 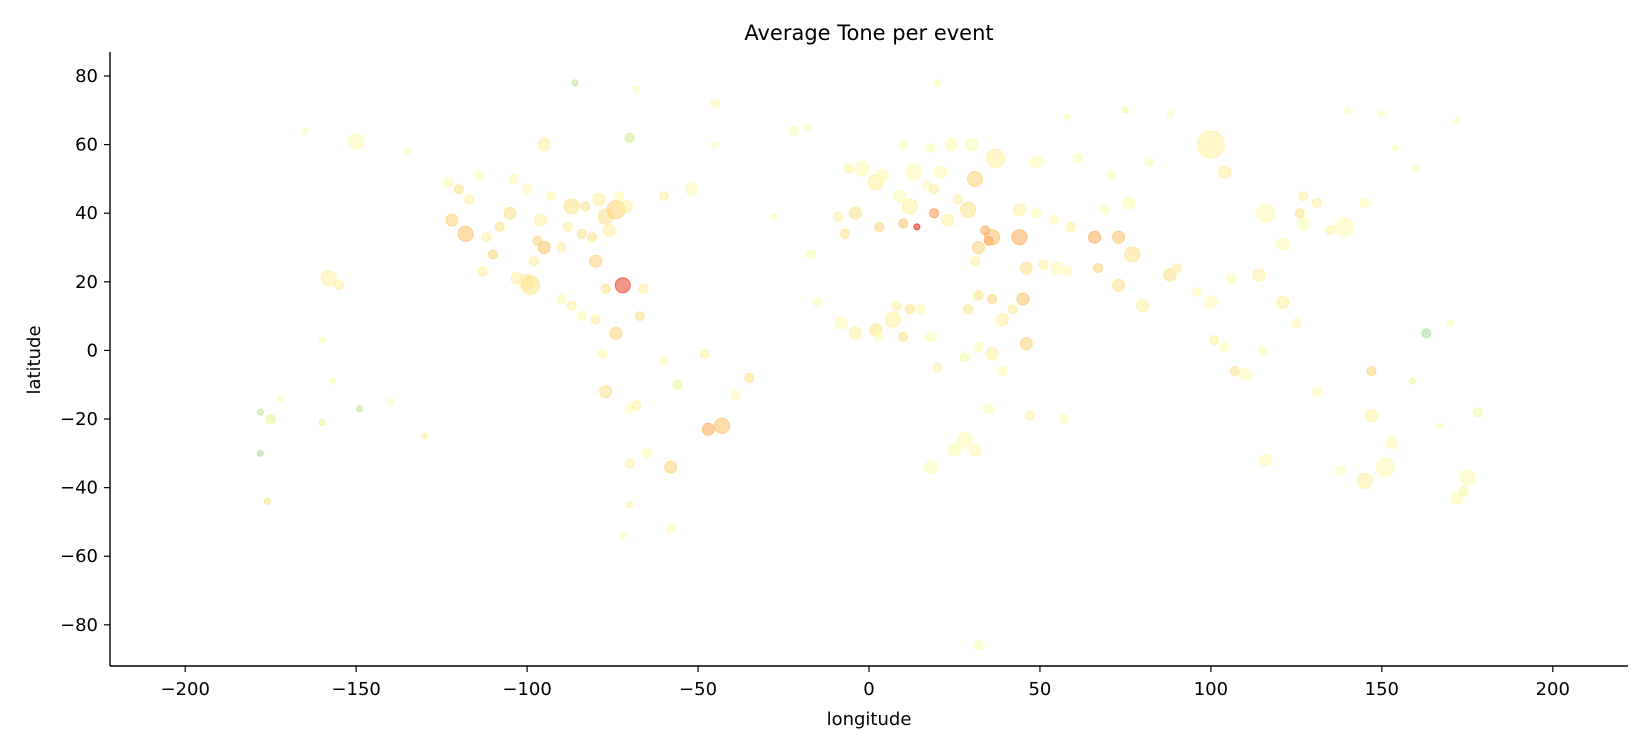 What do you see at coordinates (86, 145) in the screenshot?
I see `y-tick-label: 60` at bounding box center [86, 145].